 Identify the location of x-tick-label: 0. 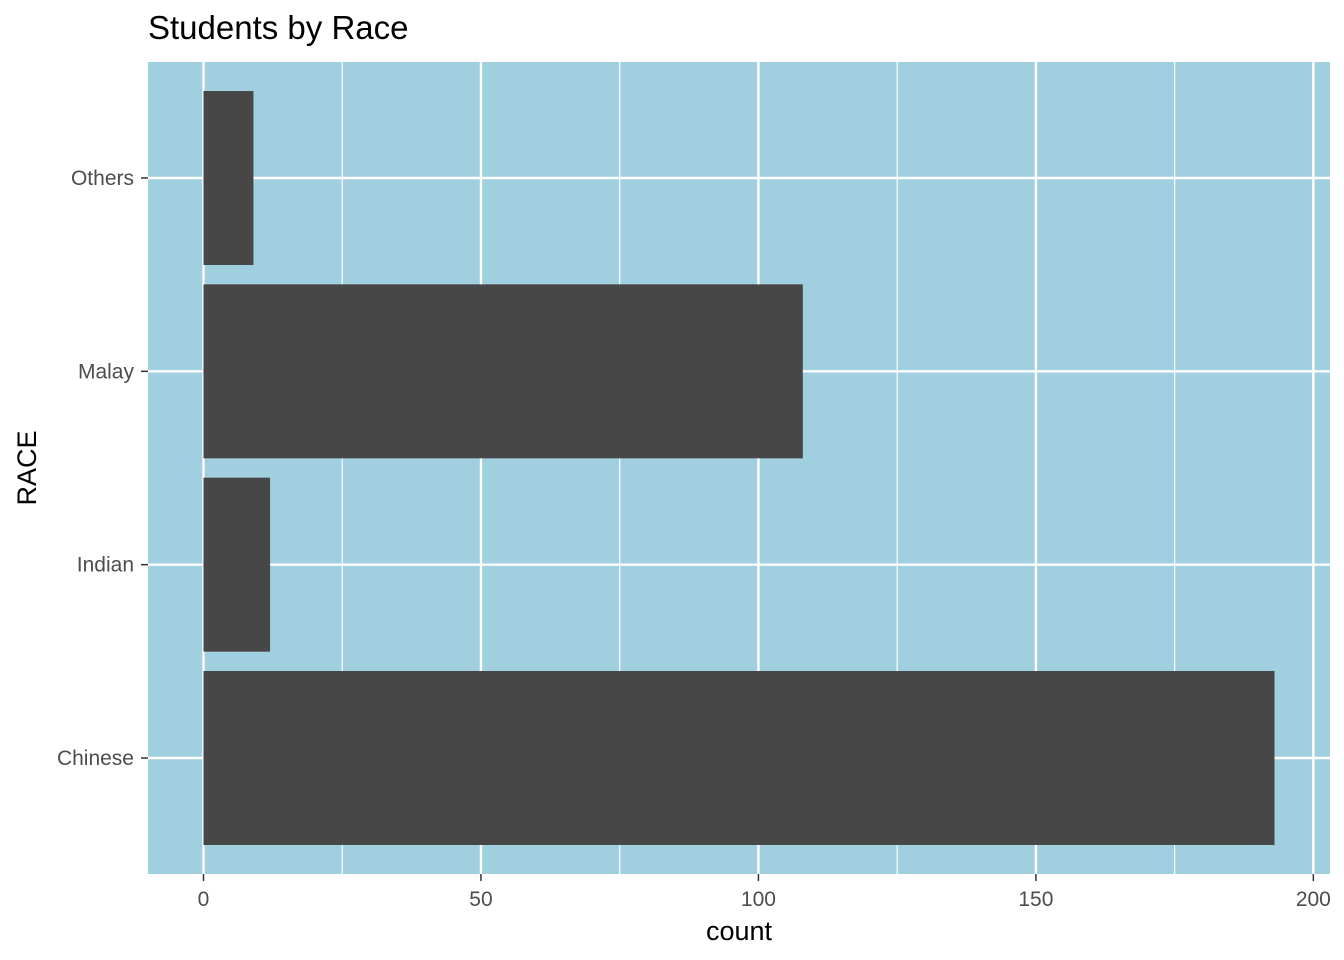
(204, 899).